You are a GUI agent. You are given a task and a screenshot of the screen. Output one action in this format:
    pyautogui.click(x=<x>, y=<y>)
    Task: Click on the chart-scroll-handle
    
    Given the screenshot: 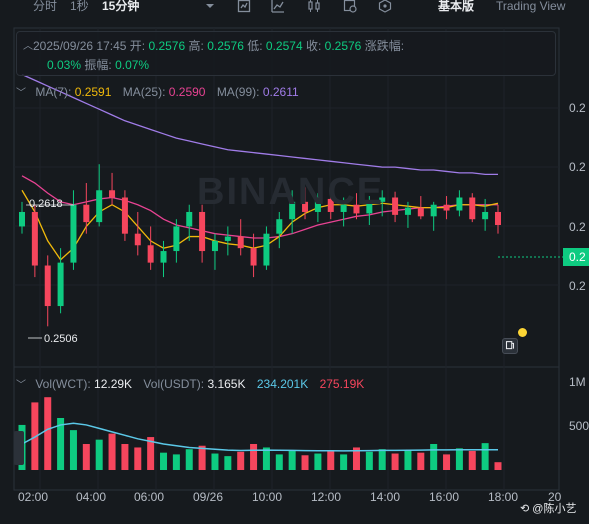 What is the action you would take?
    pyautogui.click(x=19, y=448)
    